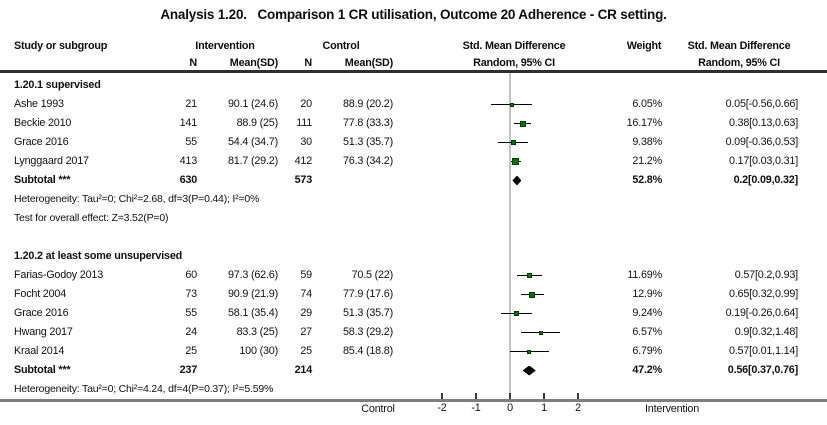 The height and width of the screenshot is (425, 827). I want to click on weight-value: 12.9%, so click(647, 294).